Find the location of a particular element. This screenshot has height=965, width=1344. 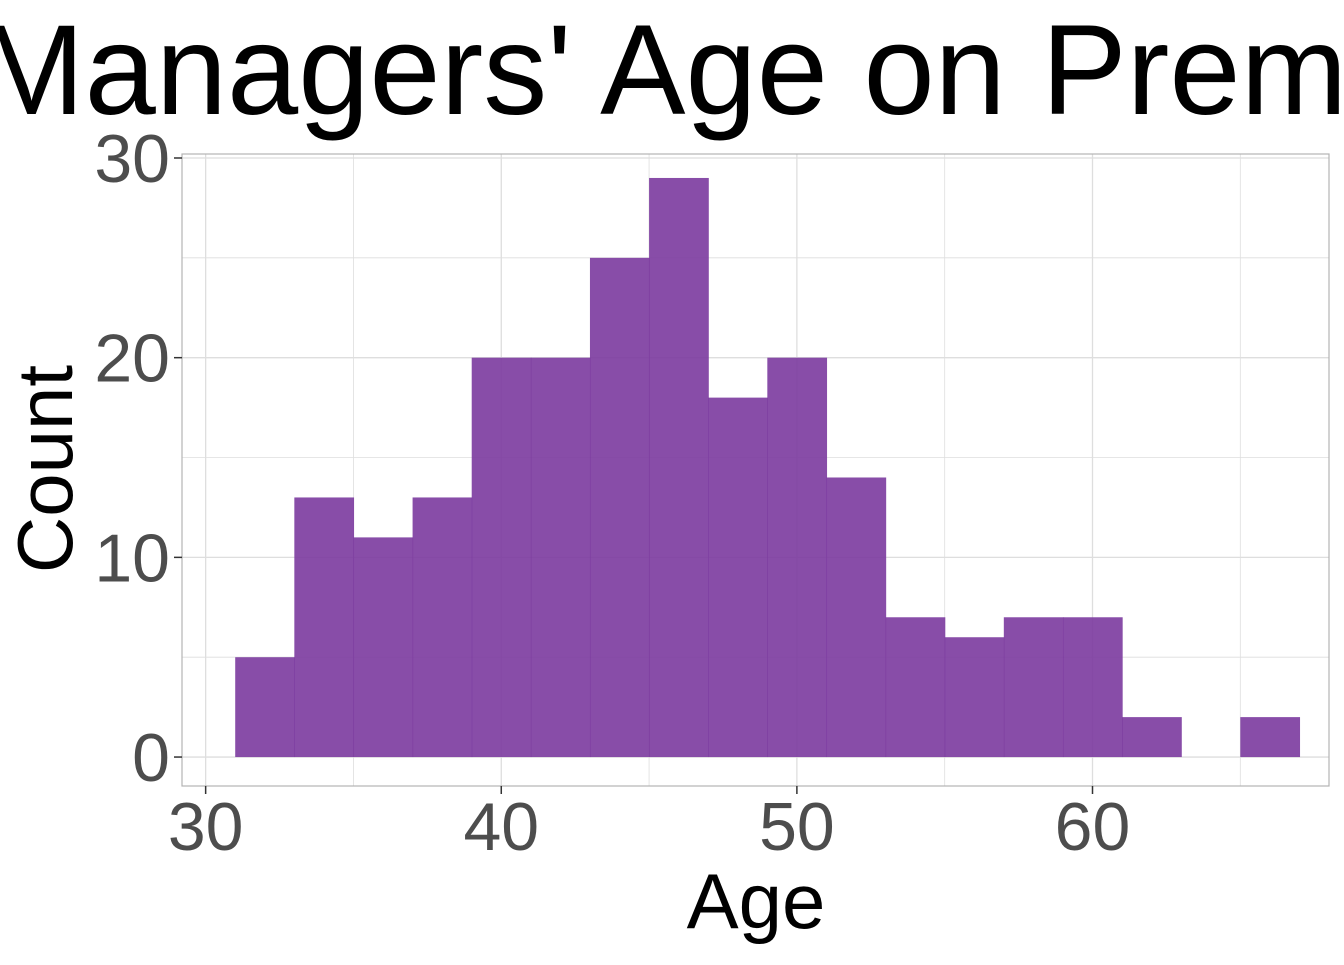

x-axis: 30 40 50 60 is located at coordinates (649, 825).